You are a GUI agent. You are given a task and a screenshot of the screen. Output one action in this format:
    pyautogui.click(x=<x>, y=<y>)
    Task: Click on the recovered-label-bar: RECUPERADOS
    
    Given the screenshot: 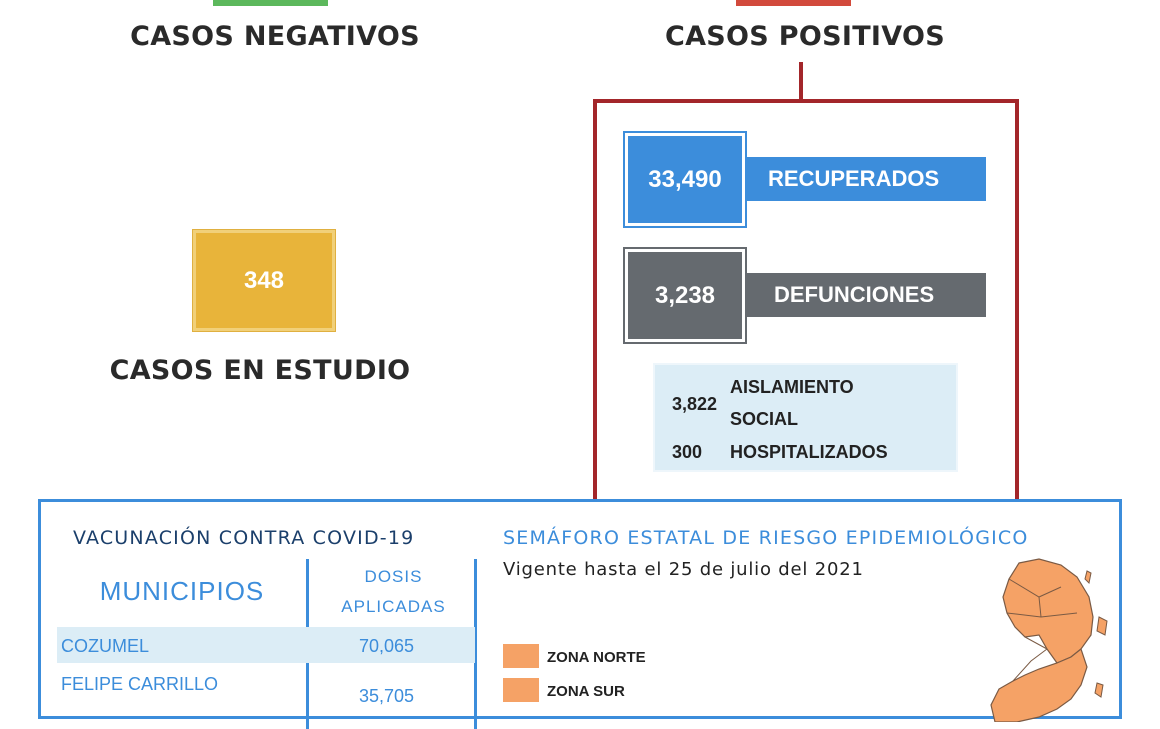 What is the action you would take?
    pyautogui.click(x=863, y=179)
    